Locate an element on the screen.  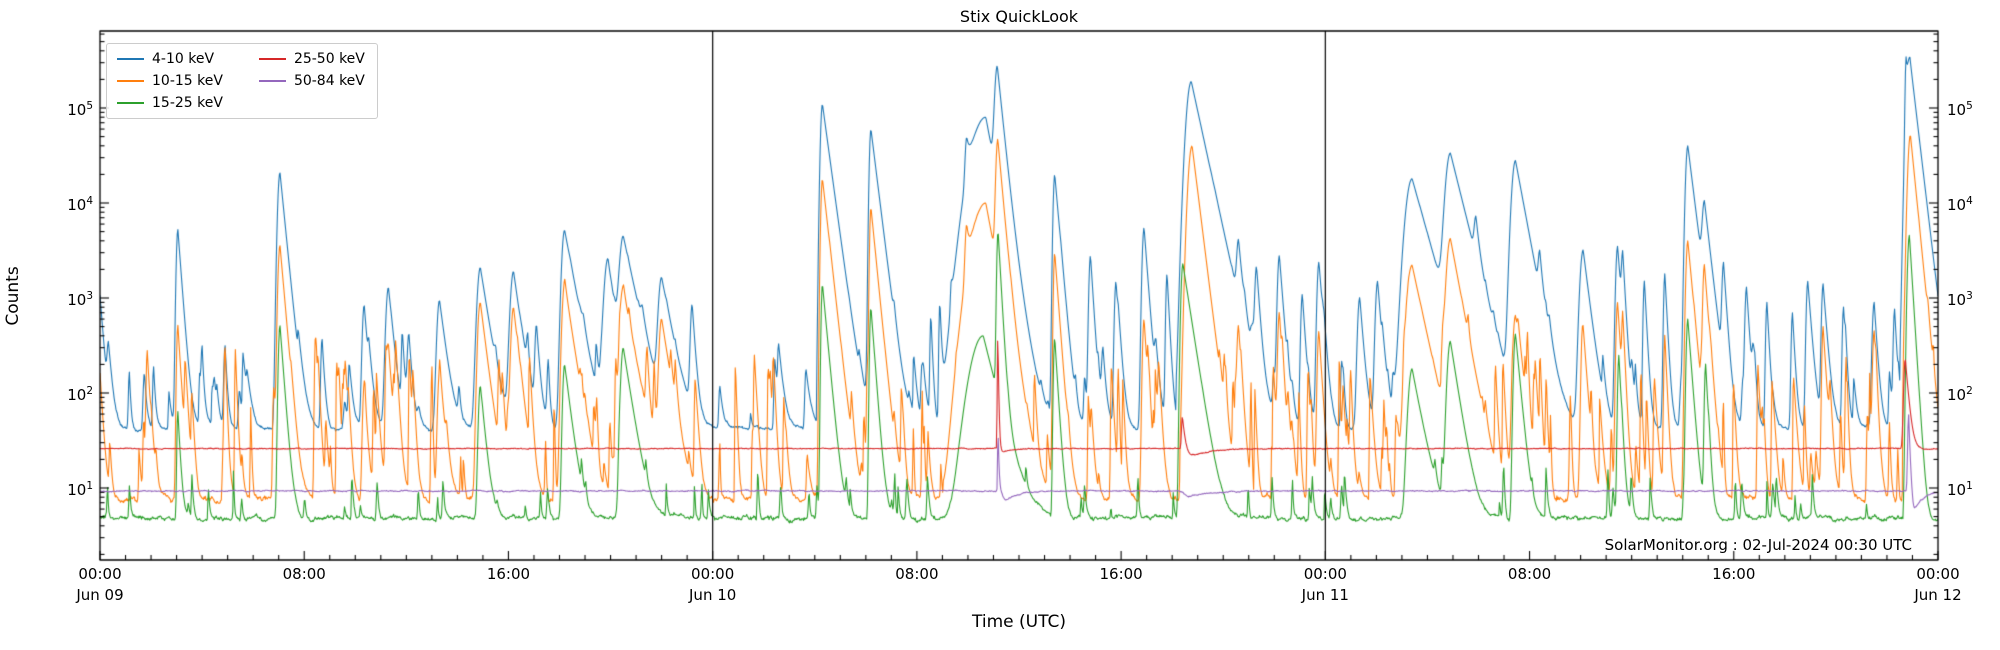
legend-item: 25-50 keV is located at coordinates (311, 59).